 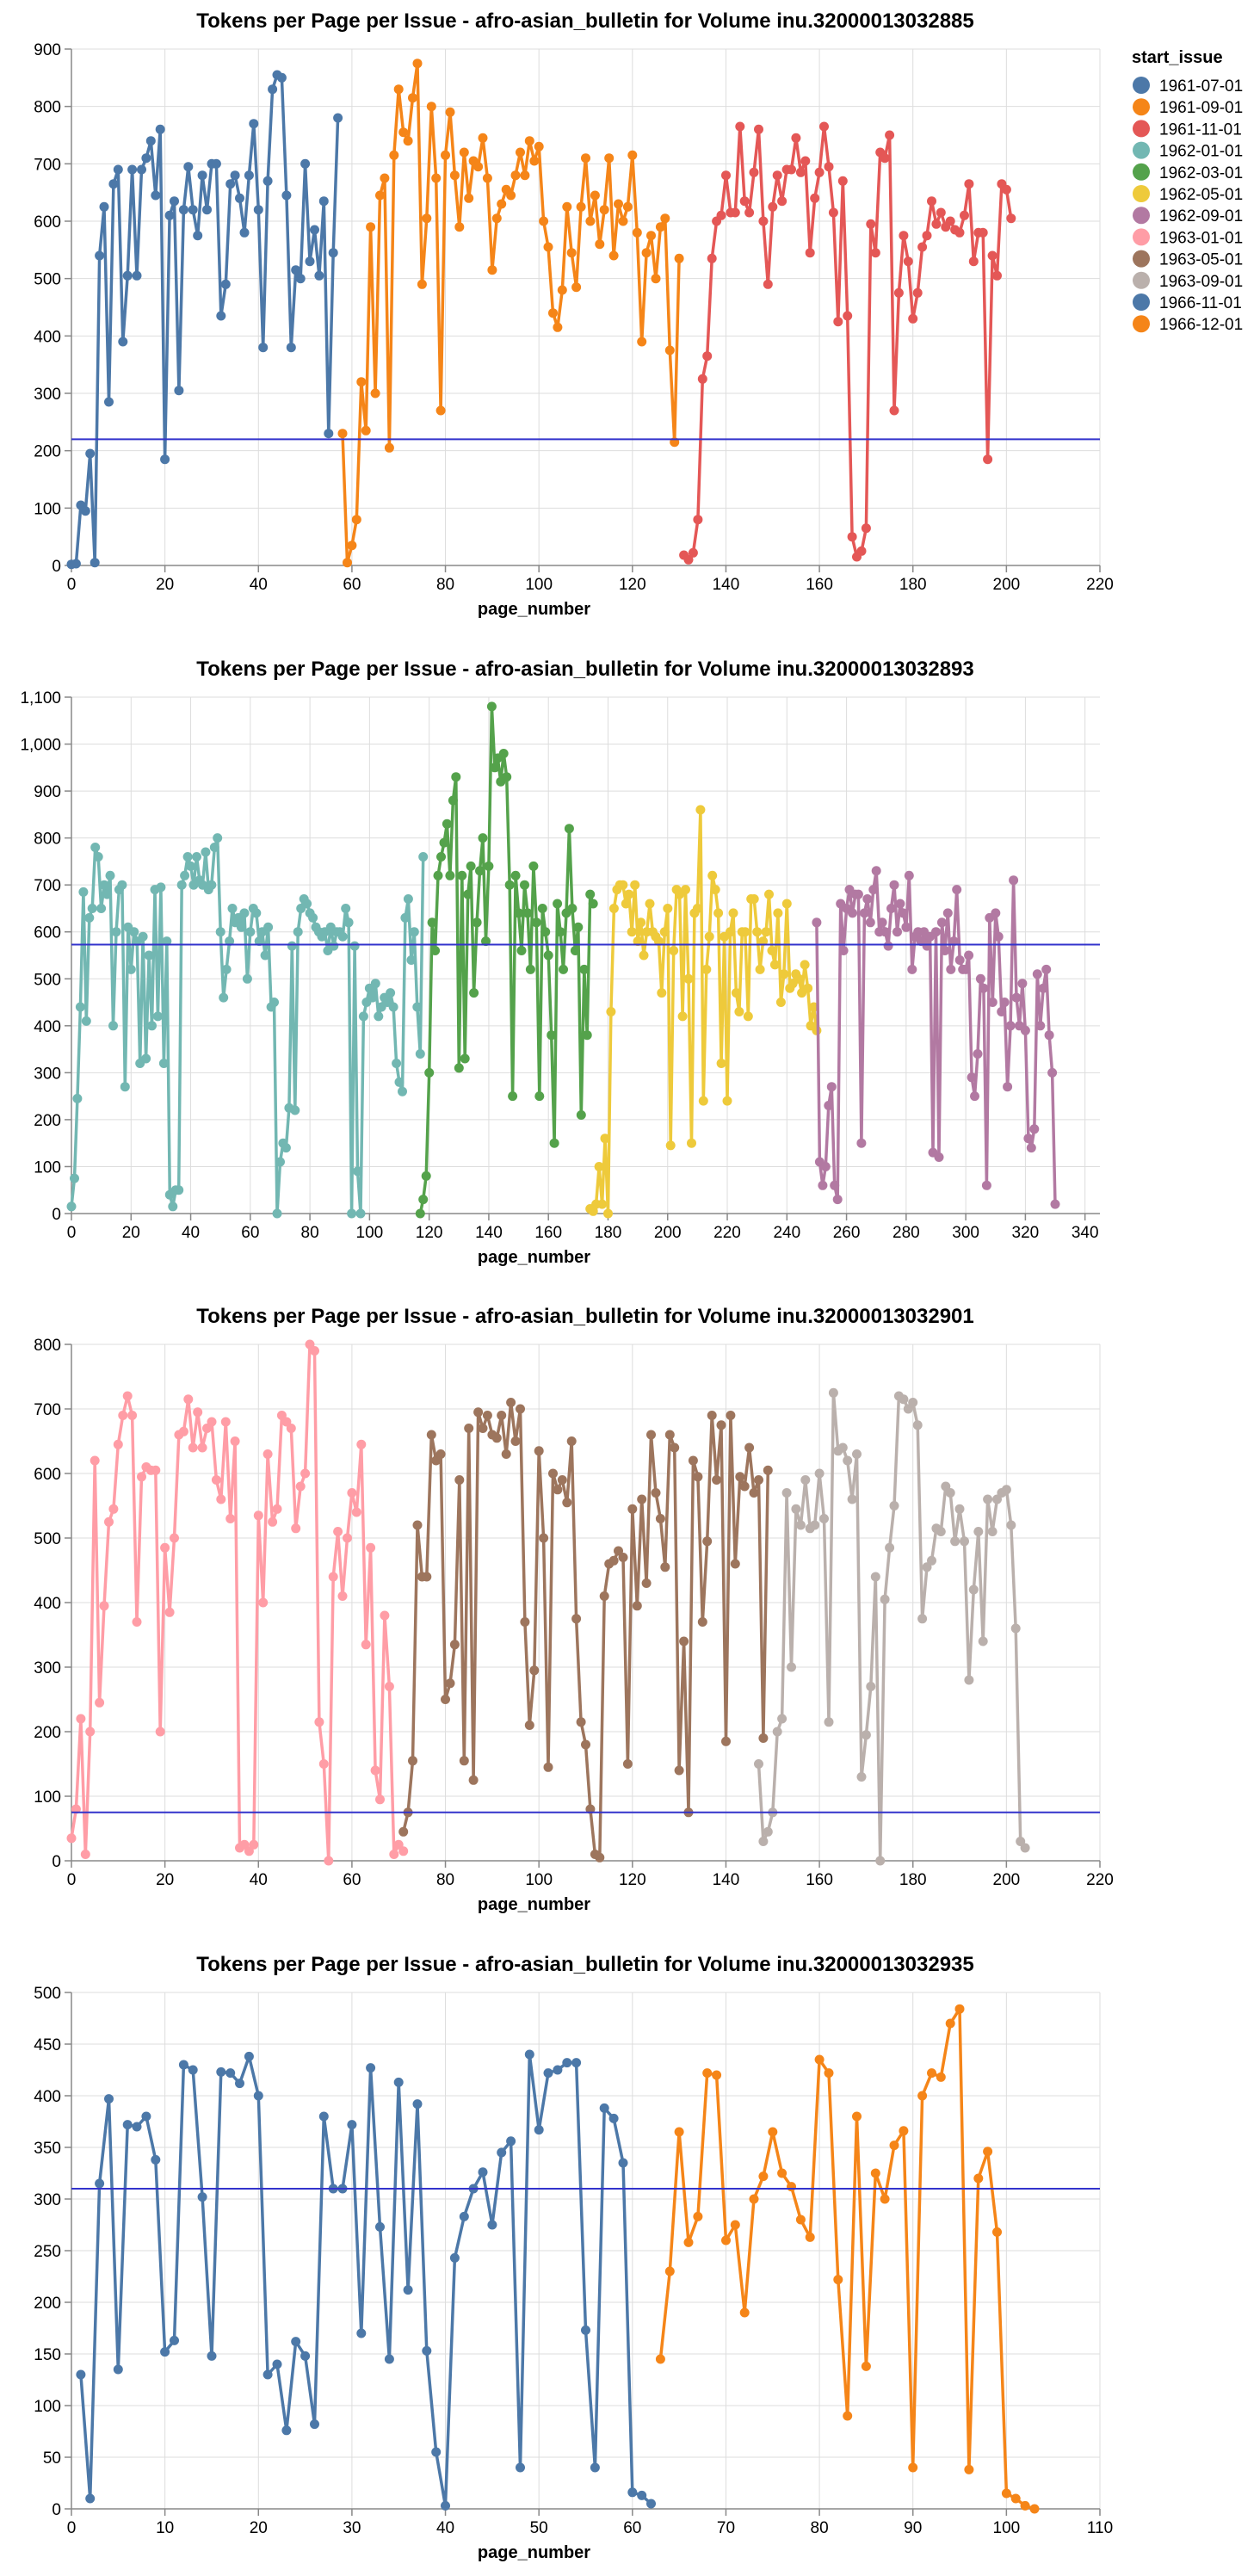 What do you see at coordinates (1142, 216) in the screenshot?
I see `legend-swatch` at bounding box center [1142, 216].